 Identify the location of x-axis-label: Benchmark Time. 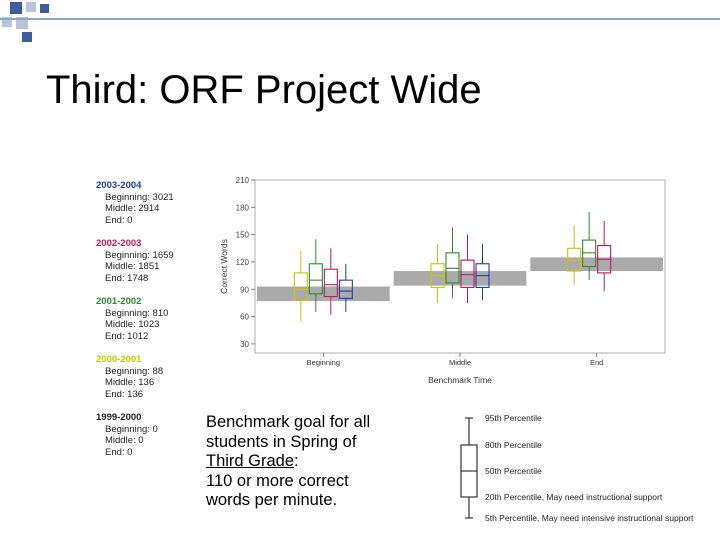
(460, 380).